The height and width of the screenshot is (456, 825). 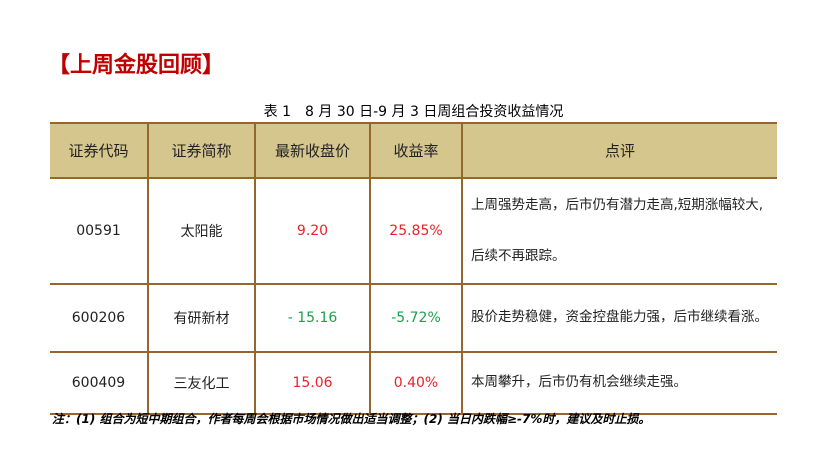 I want to click on cell-name: 有研新材, so click(x=201, y=318).